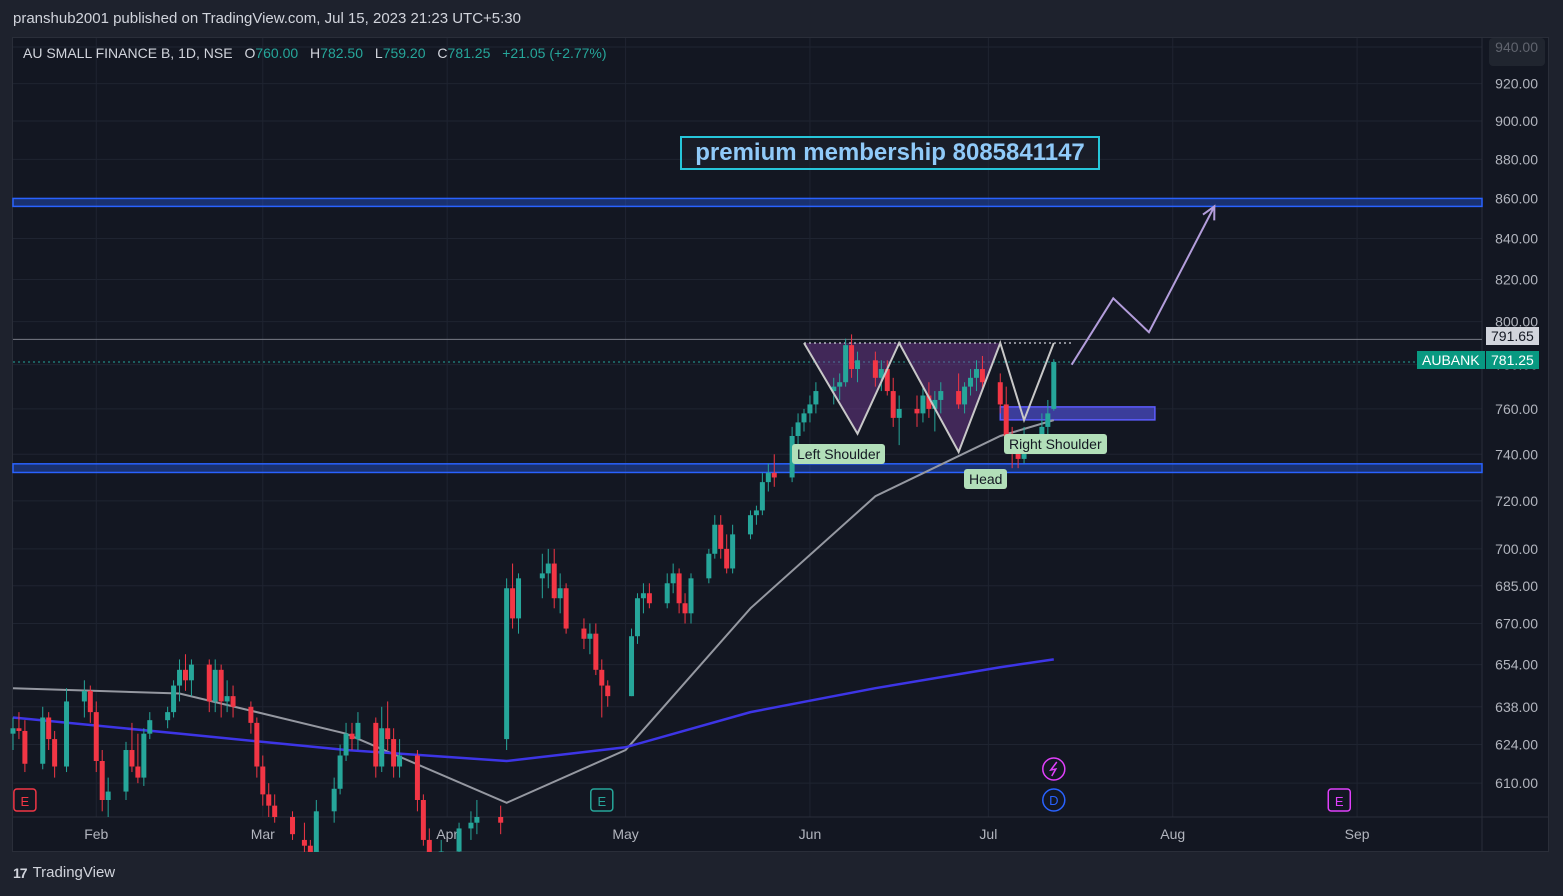  What do you see at coordinates (1516, 586) in the screenshot?
I see `y-tick-label: 685.00` at bounding box center [1516, 586].